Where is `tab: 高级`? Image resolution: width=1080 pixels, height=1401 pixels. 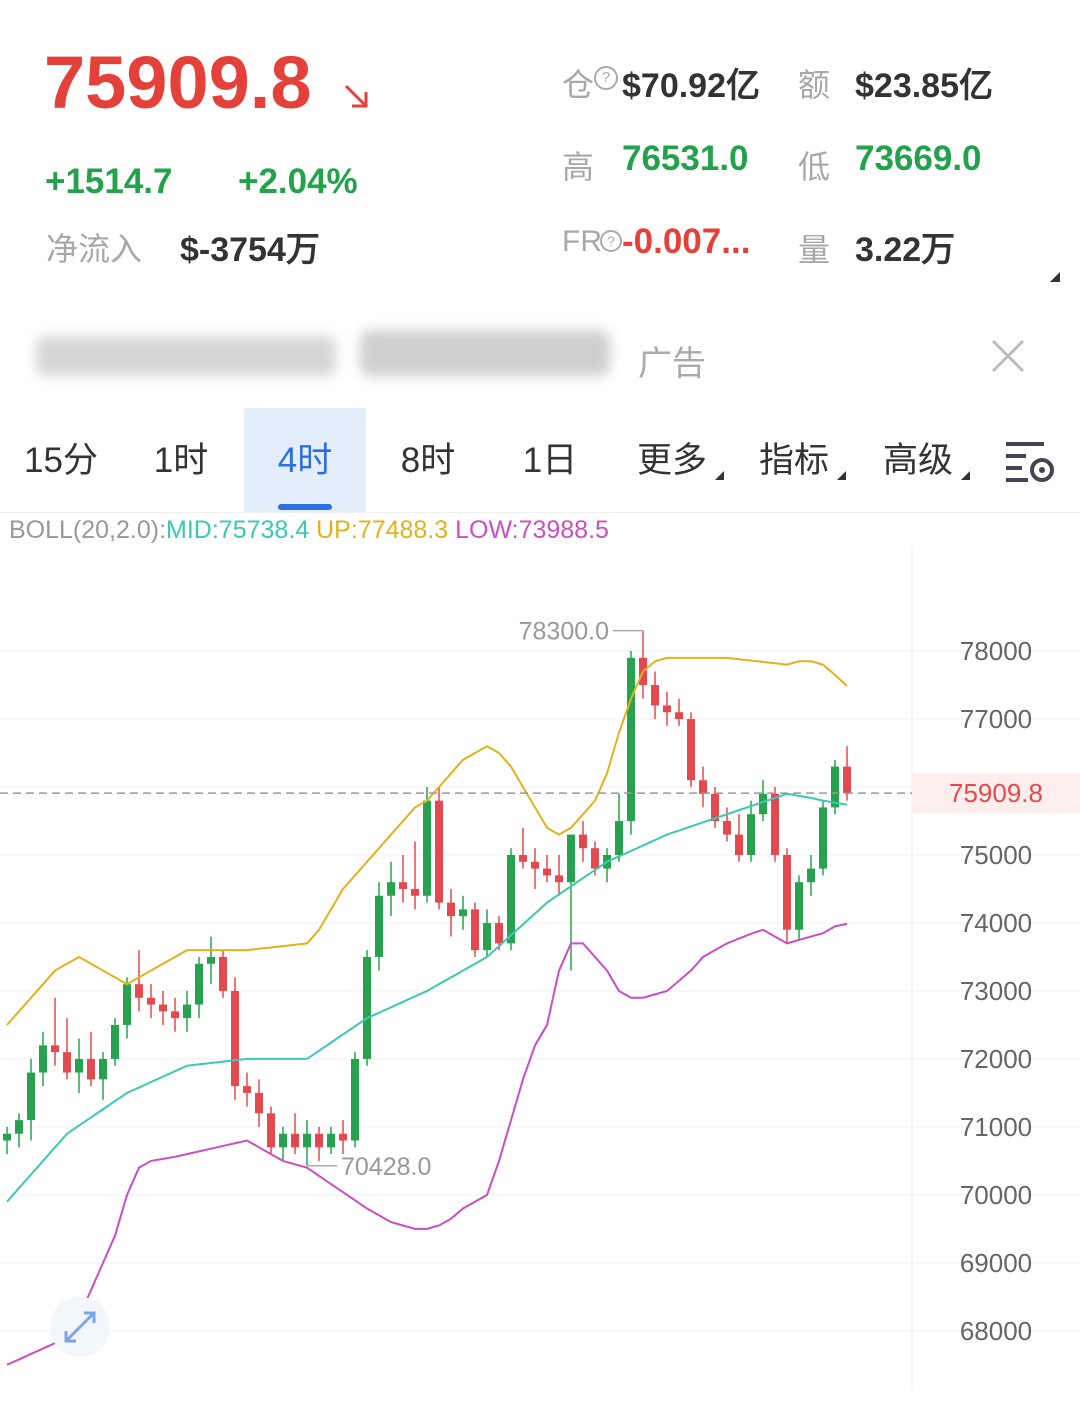
tab: 高级 is located at coordinates (917, 460).